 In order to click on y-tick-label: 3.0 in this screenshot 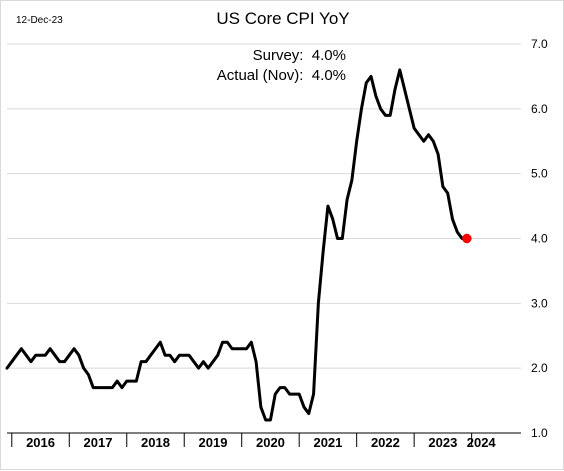, I will do `click(539, 303)`.